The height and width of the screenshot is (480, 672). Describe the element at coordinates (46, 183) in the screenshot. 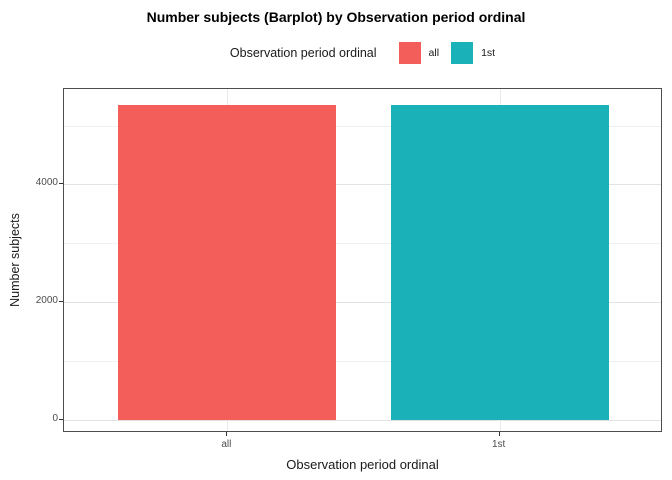

I see `y-tick-label: 4000` at that location.